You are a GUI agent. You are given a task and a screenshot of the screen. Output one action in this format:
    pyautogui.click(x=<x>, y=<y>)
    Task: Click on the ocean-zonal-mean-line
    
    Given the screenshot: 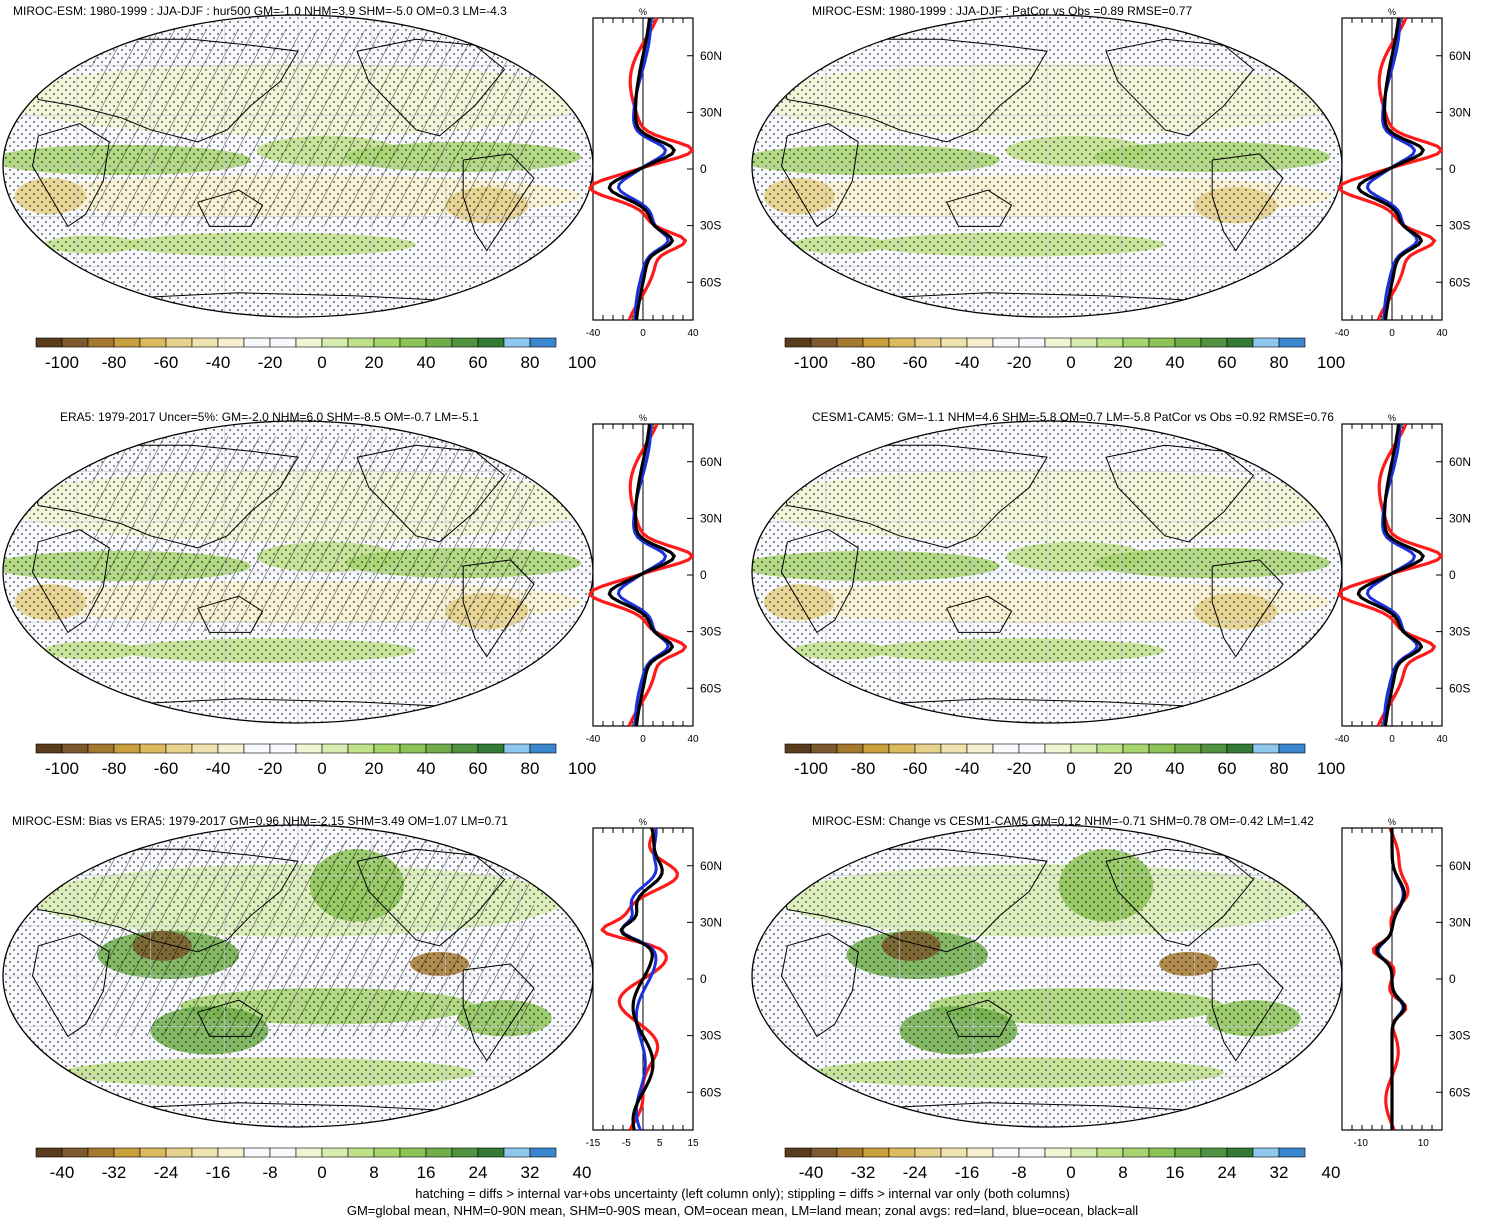 What is the action you would take?
    pyautogui.click(x=639, y=979)
    